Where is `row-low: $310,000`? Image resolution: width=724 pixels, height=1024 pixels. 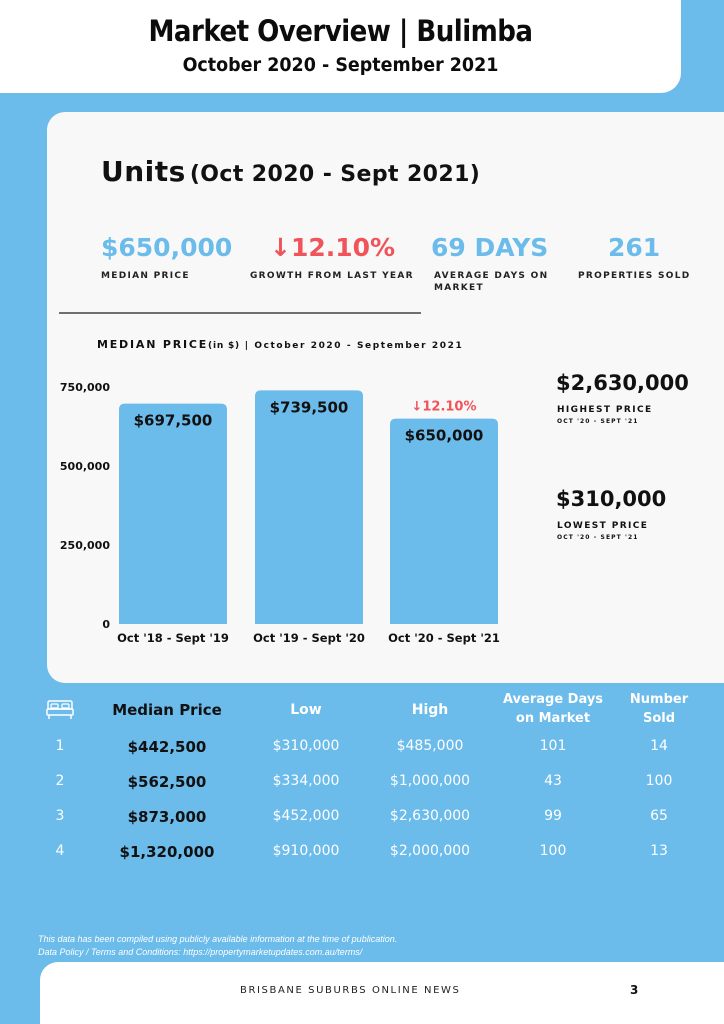 row-low: $310,000 is located at coordinates (306, 746).